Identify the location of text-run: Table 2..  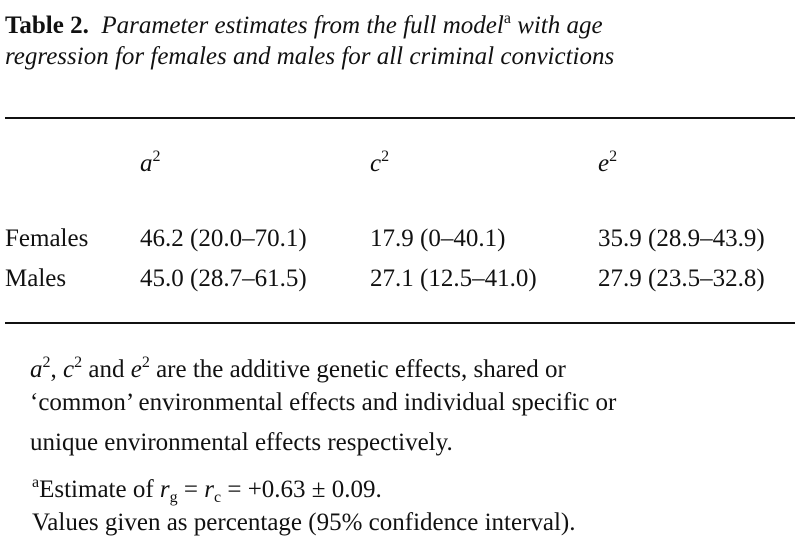
(47, 25).